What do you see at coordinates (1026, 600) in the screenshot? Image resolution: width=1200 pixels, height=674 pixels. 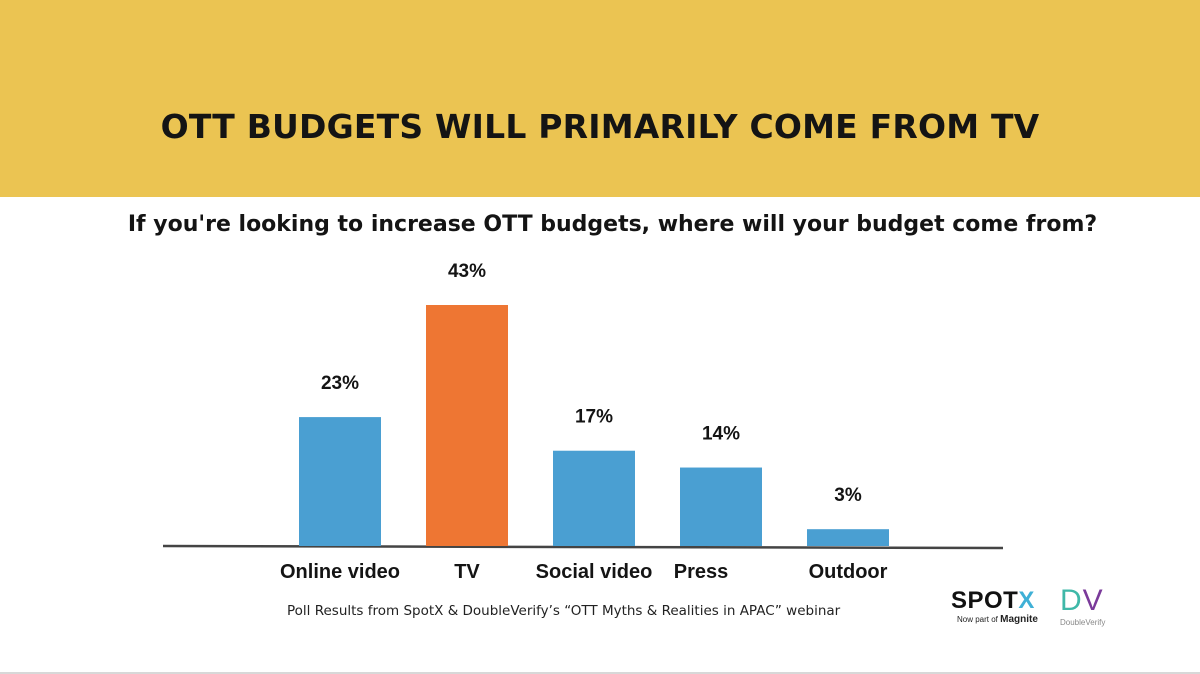 I see `spotx-logo-x: X` at bounding box center [1026, 600].